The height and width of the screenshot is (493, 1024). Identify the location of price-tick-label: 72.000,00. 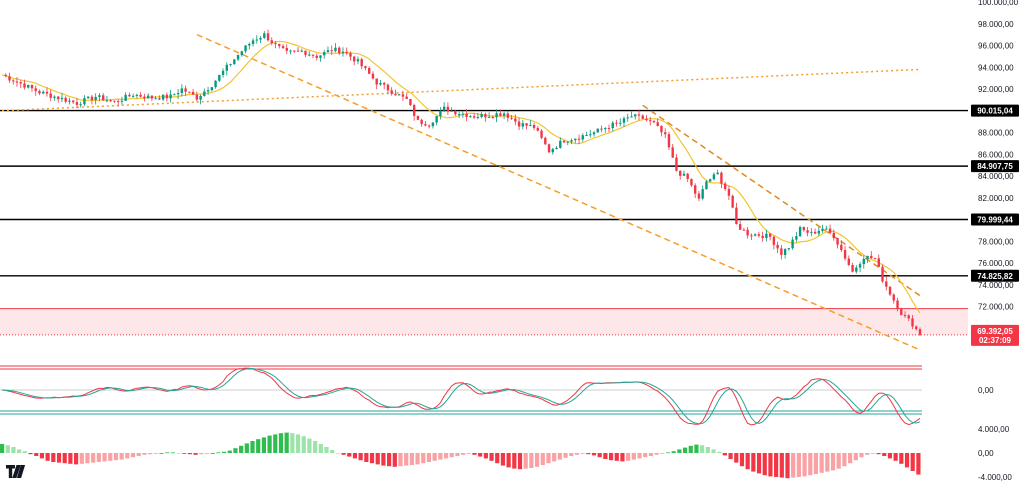
(996, 307).